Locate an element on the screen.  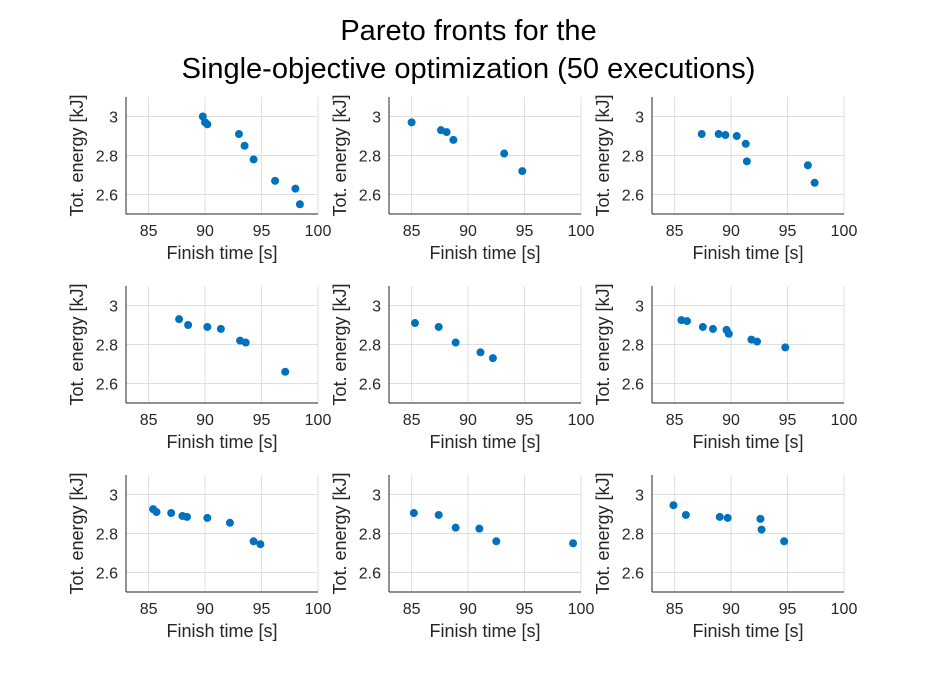
chart-title-line-1: Pareto fronts for the is located at coordinates (468, 31).